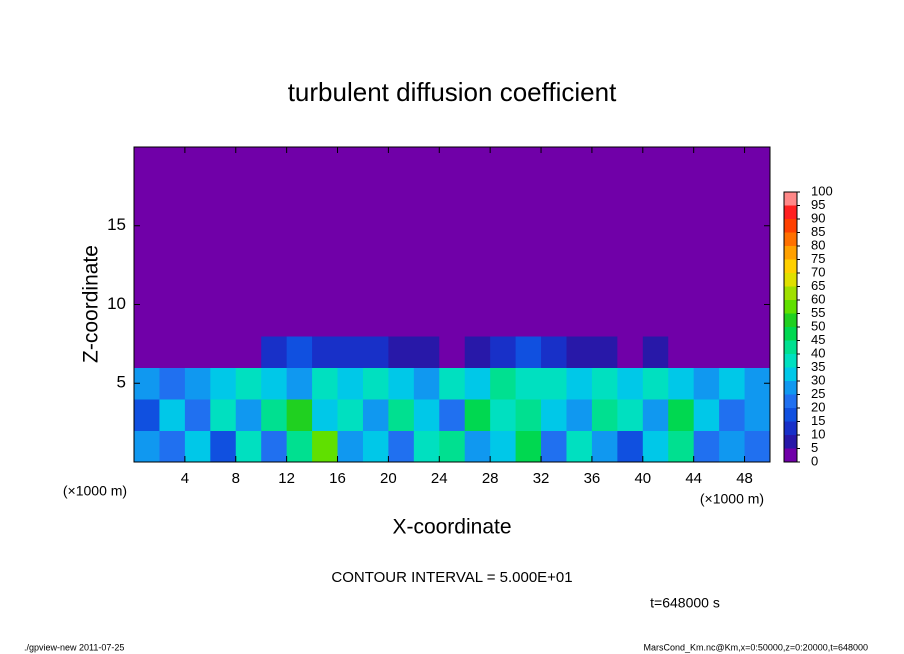  I want to click on footer-left: ./gpview-new 2011-07-25, so click(74, 647).